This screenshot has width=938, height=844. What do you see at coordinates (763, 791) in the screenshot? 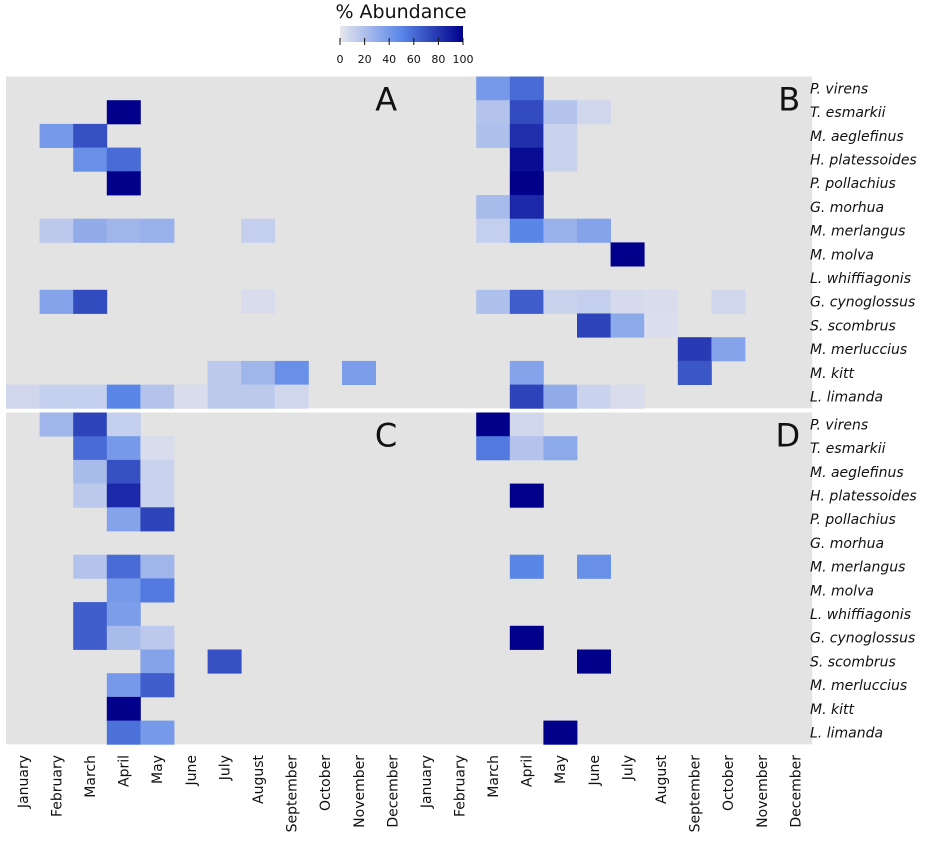
I see `month-label: November` at bounding box center [763, 791].